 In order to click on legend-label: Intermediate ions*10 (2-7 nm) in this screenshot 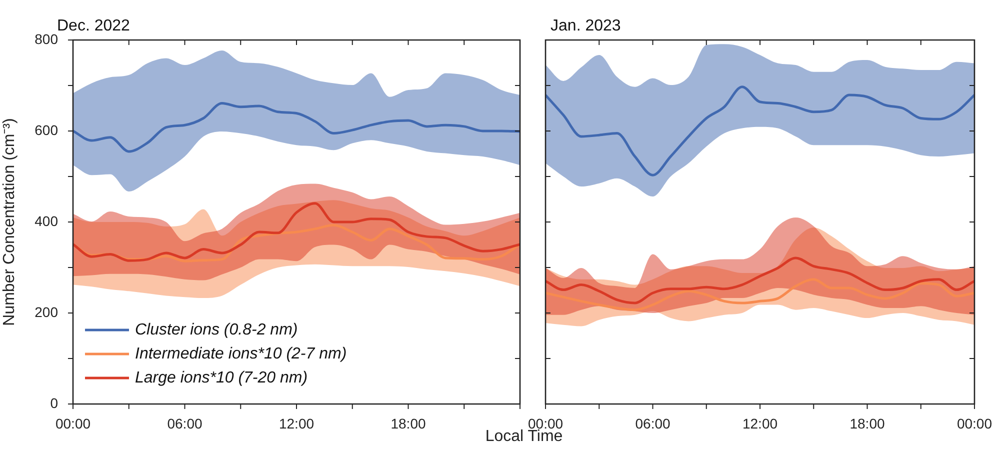, I will do `click(241, 353)`.